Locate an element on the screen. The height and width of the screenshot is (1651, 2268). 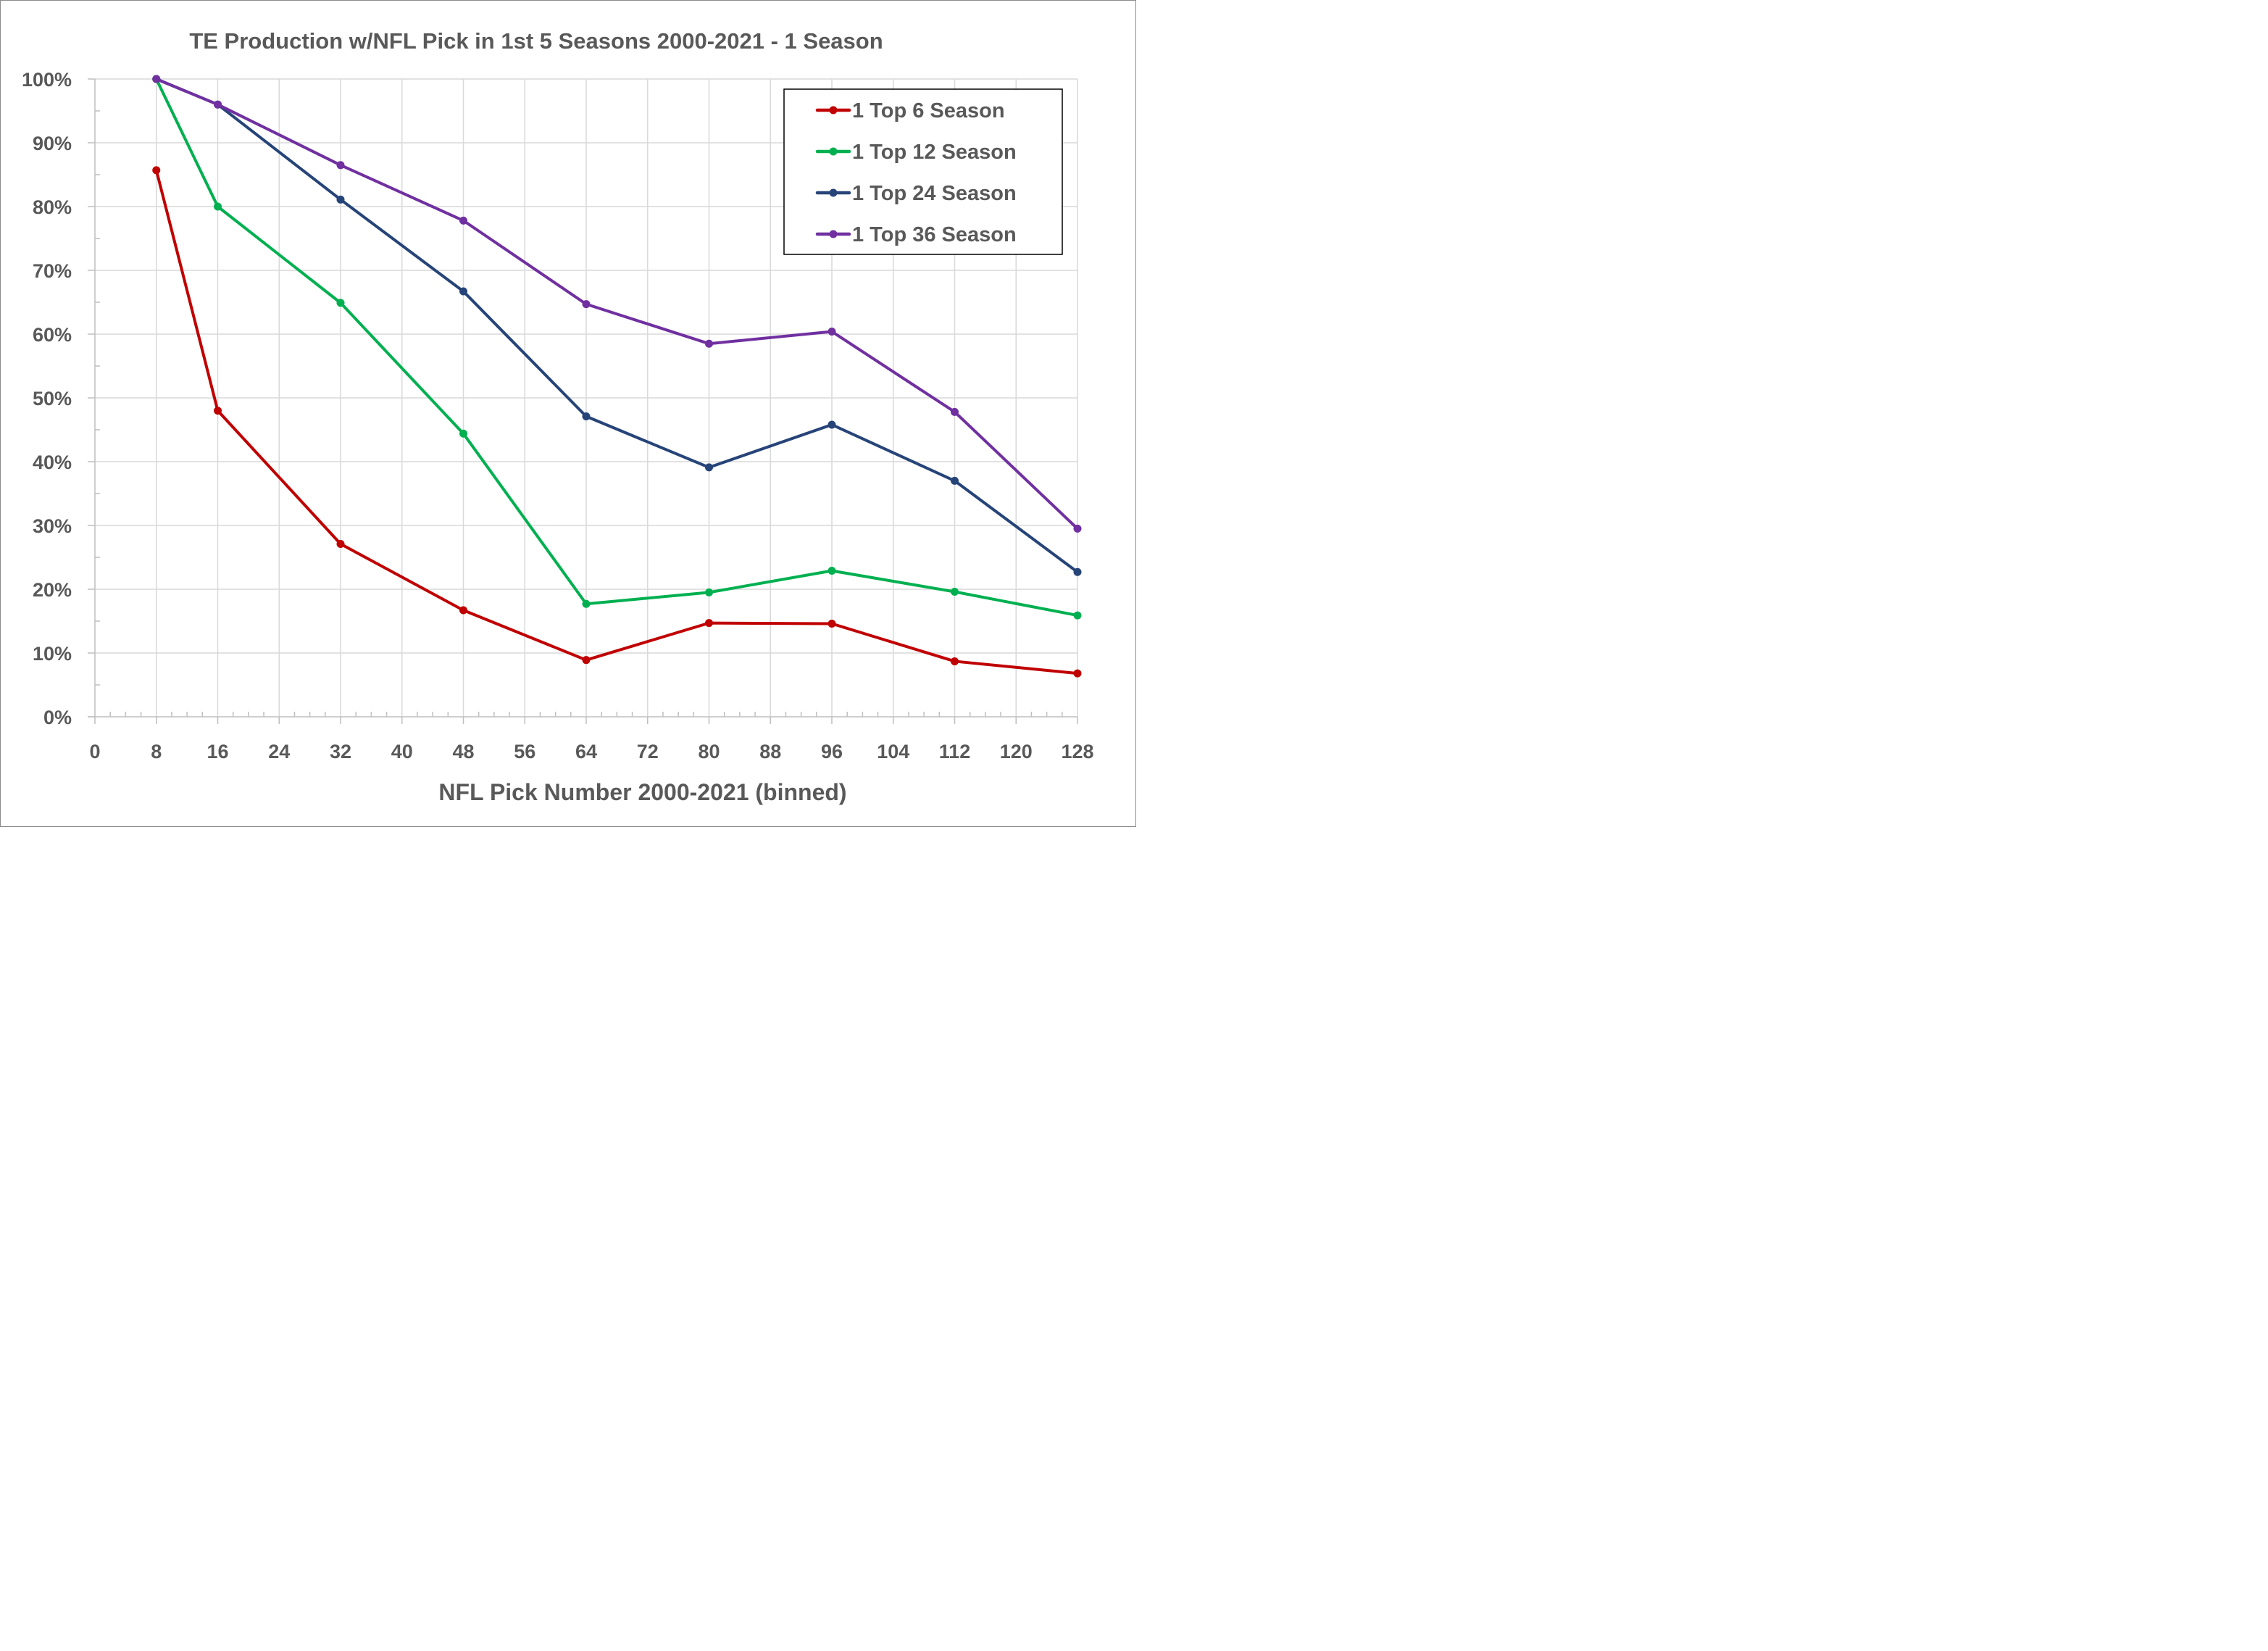
series-1-top-12-season is located at coordinates (617, 347).